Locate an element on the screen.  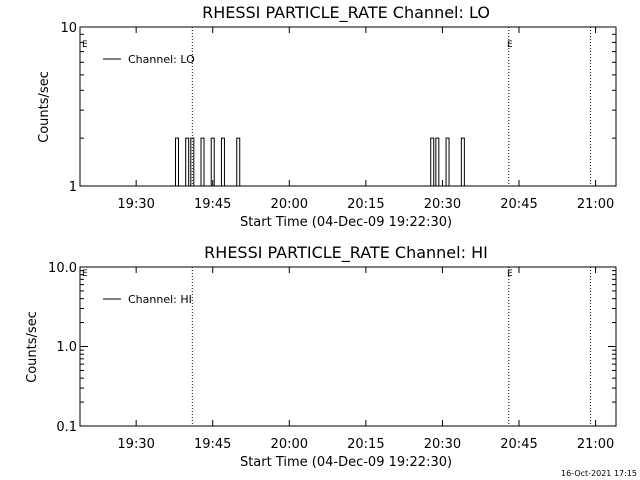
panel-hi-marker-label-e: E is located at coordinates (510, 274).